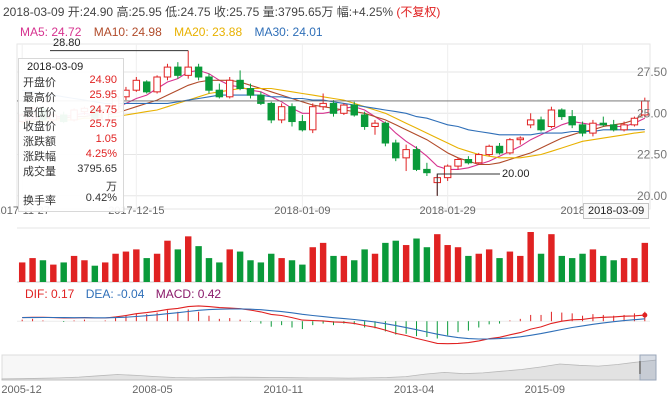 Image resolution: width=669 pixels, height=413 pixels. I want to click on tooltip-date: 2018-03-09, so click(55, 67).